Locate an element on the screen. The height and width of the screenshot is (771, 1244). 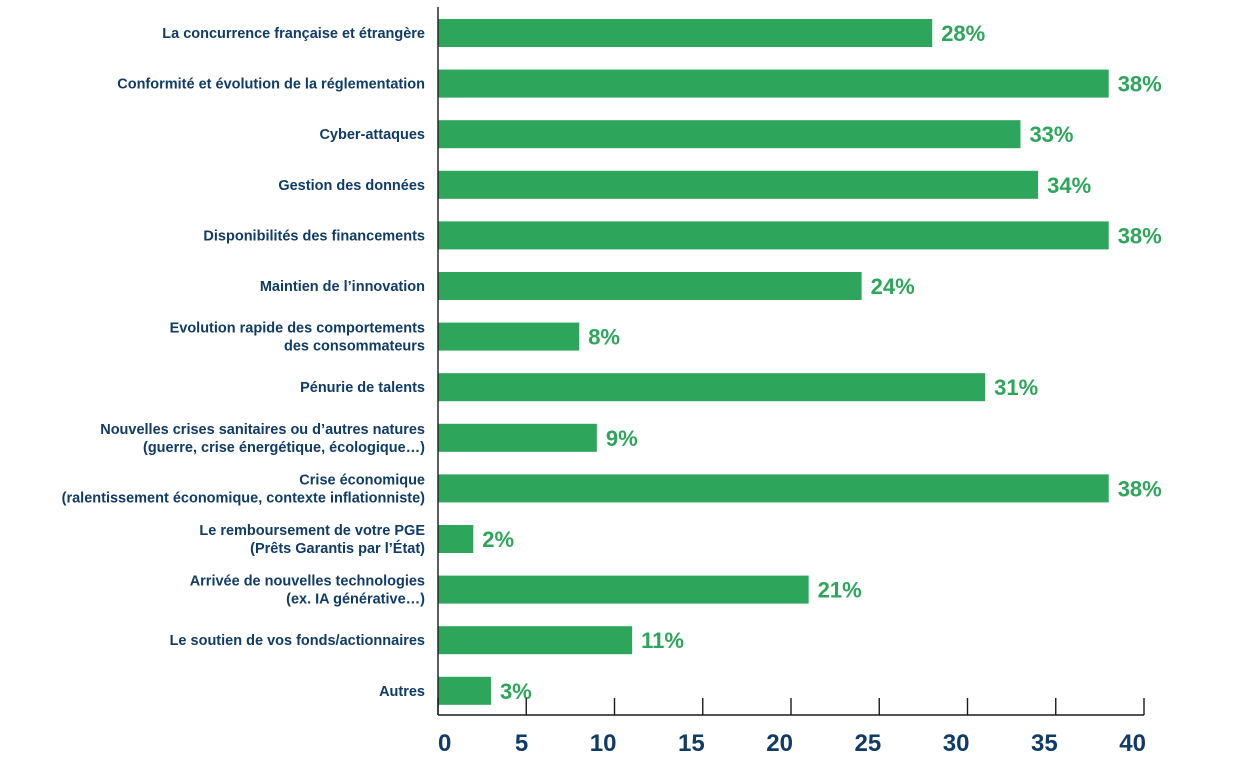
category-label: La concurrence française et étrangère is located at coordinates (293, 34).